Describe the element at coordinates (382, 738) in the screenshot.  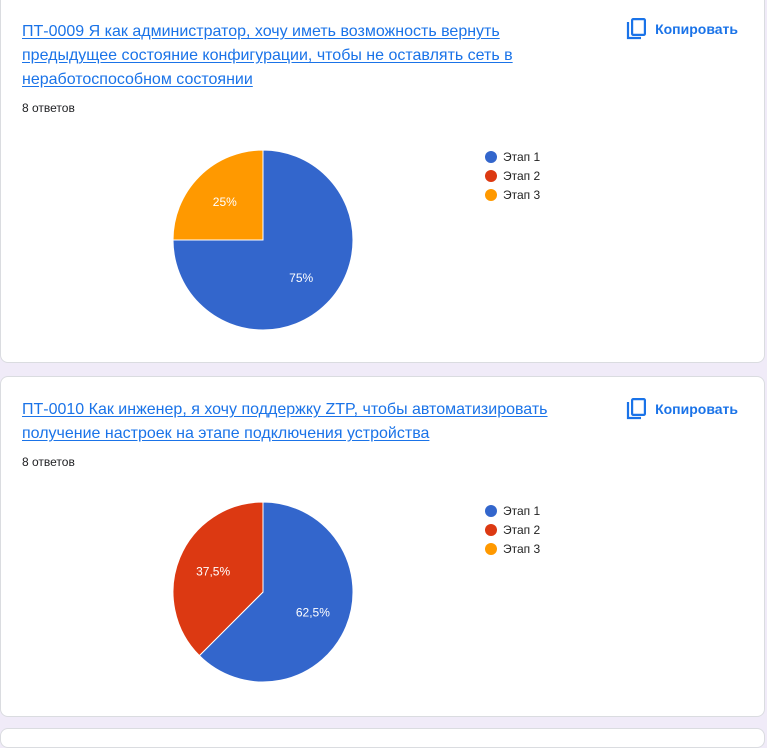
I see `question-card` at that location.